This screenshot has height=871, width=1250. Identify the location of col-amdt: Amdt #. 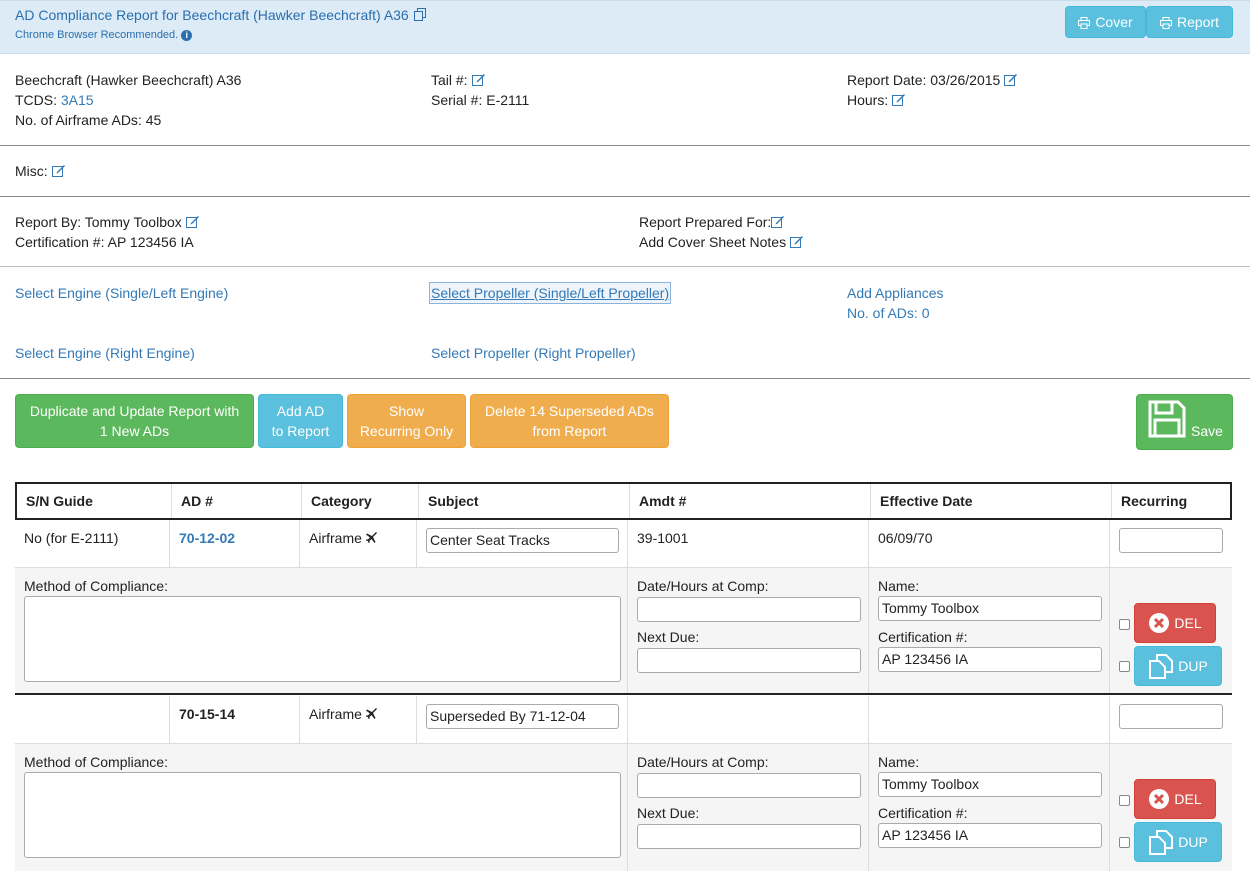
(750, 501).